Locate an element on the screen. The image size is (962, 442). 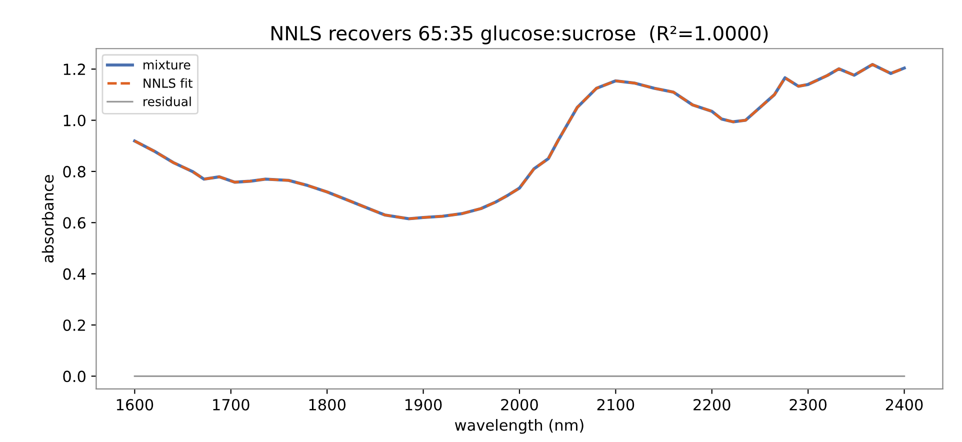
y-tick-label: 0.8 is located at coordinates (74, 172).